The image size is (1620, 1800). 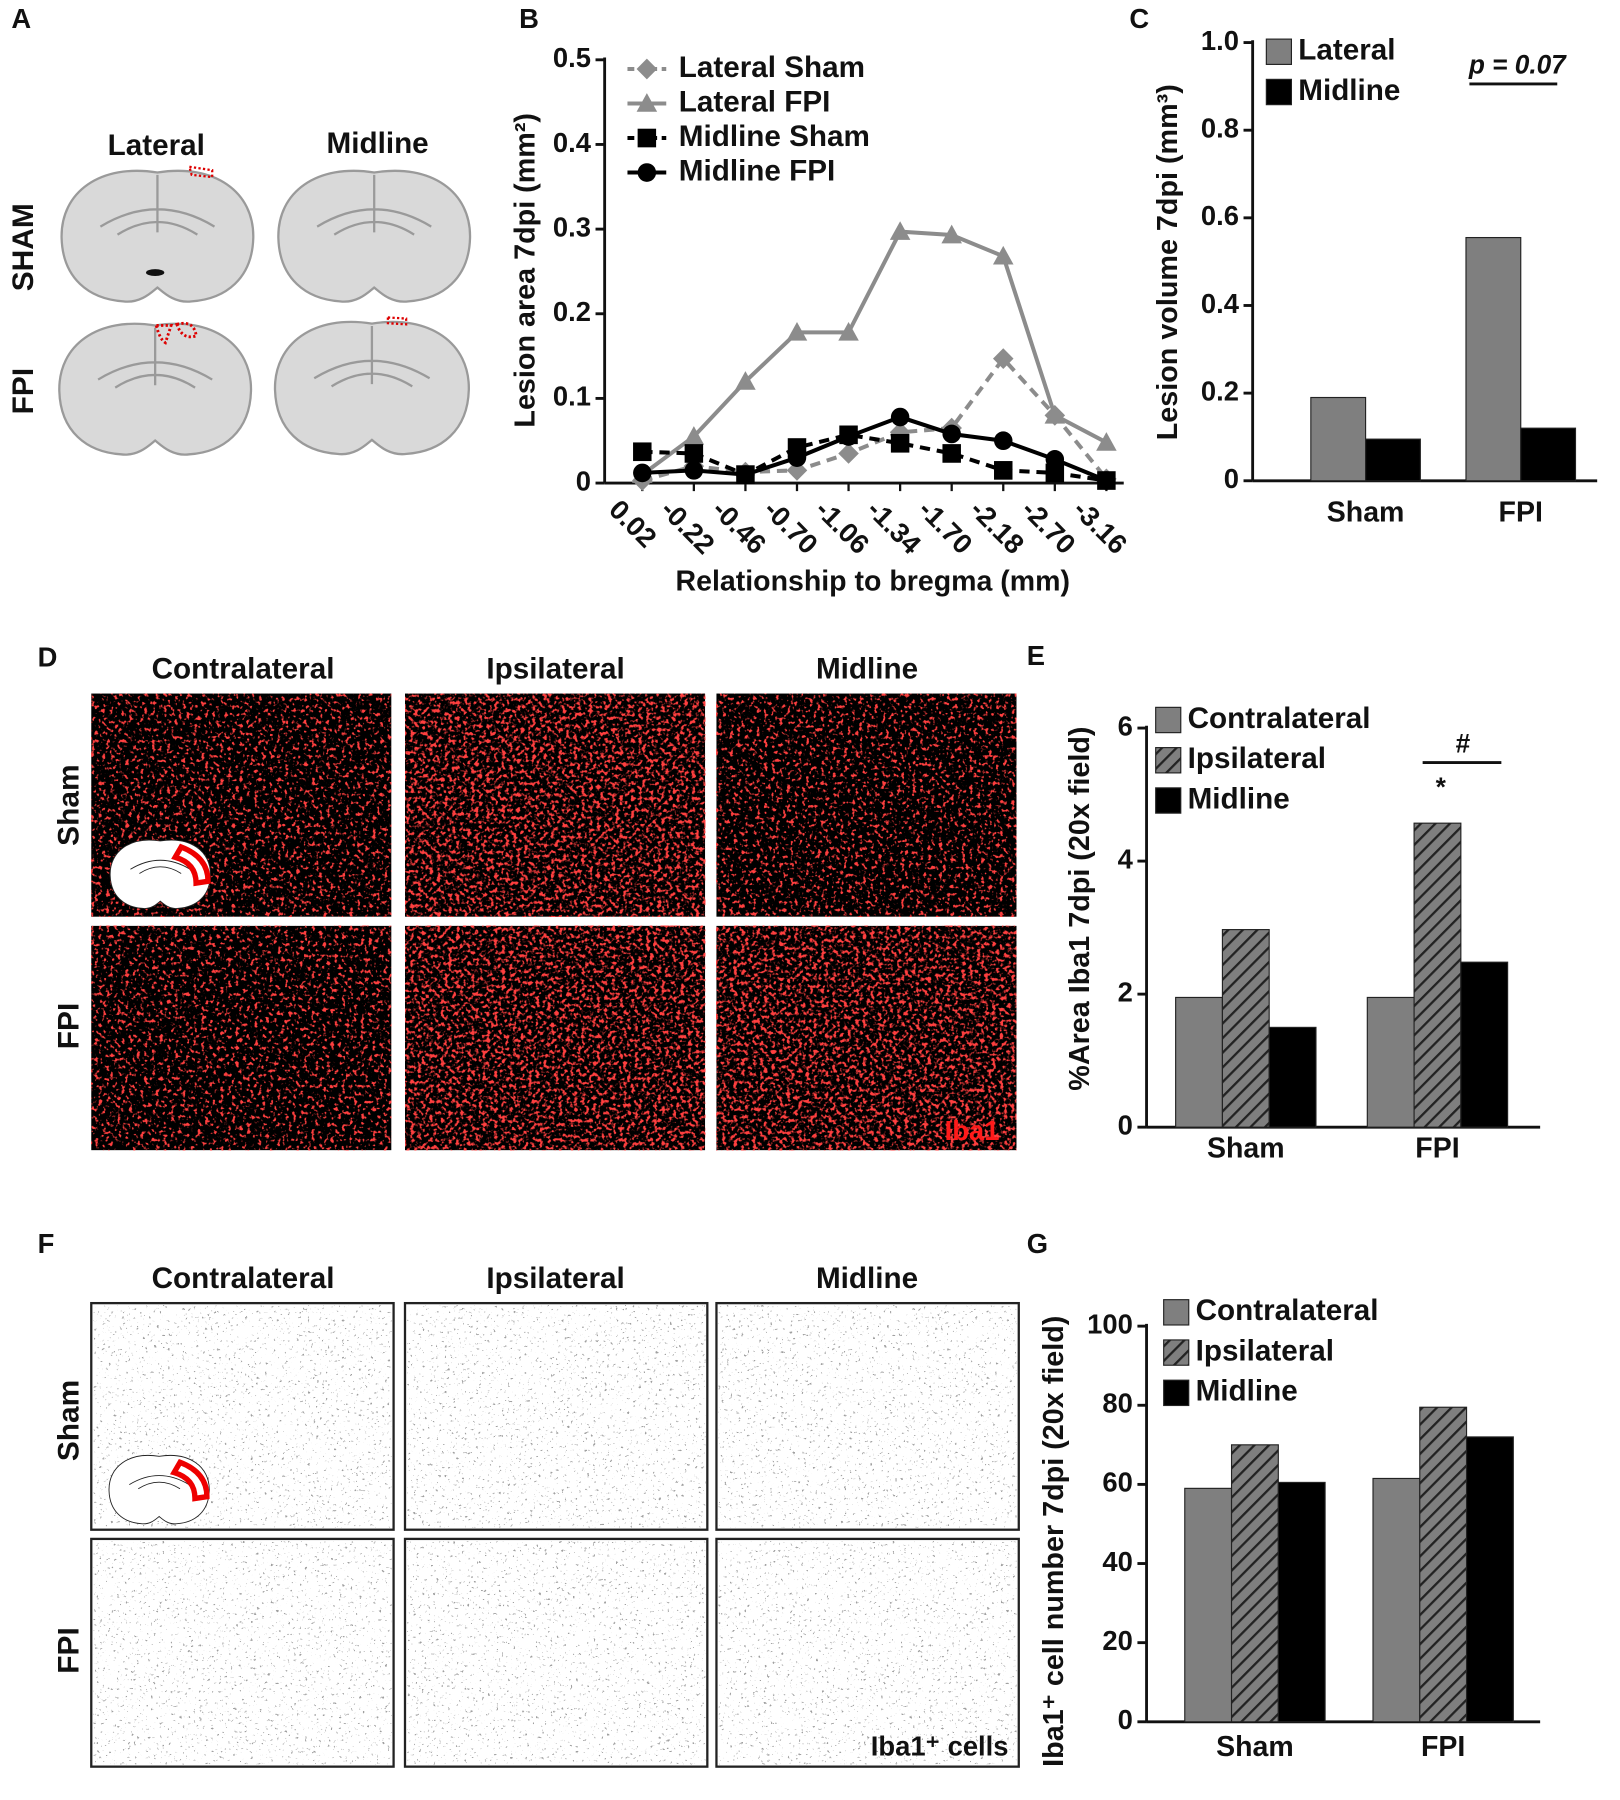 I want to click on row-title: SHAM, so click(x=23, y=247).